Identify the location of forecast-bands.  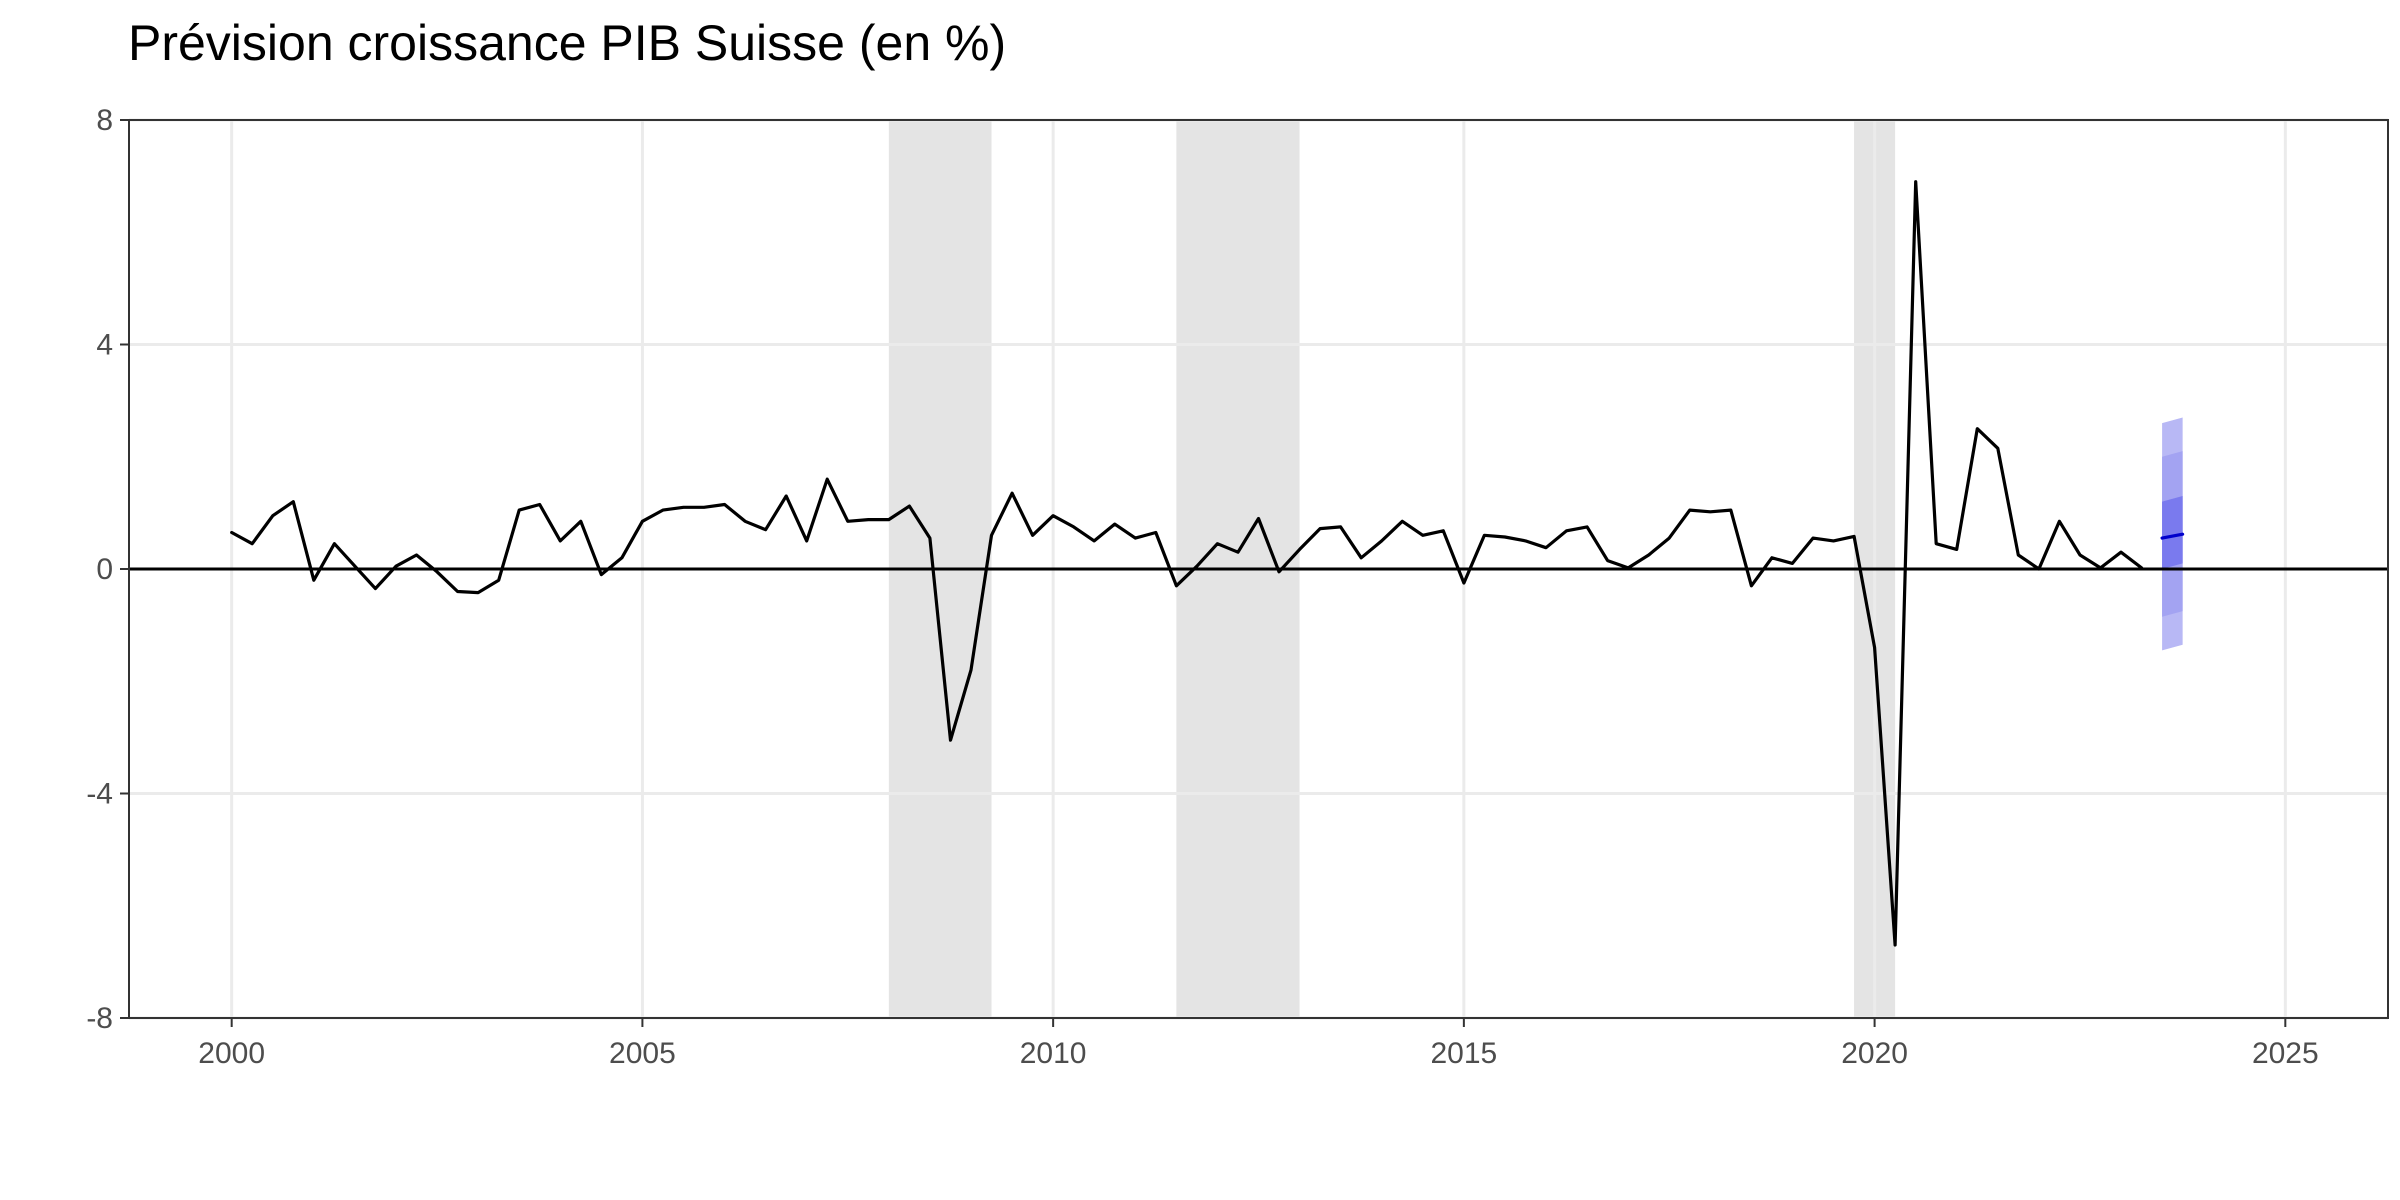
(2172, 534).